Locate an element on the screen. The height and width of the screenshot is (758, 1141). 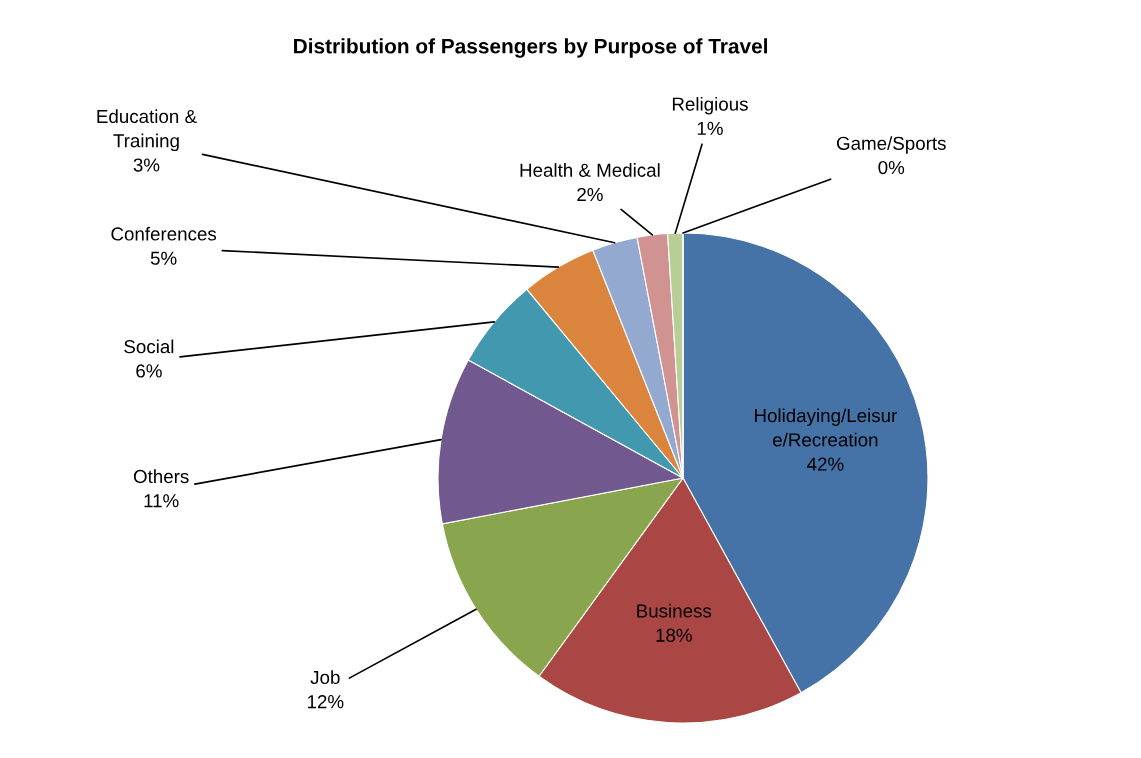
slice-label: Others is located at coordinates (161, 476).